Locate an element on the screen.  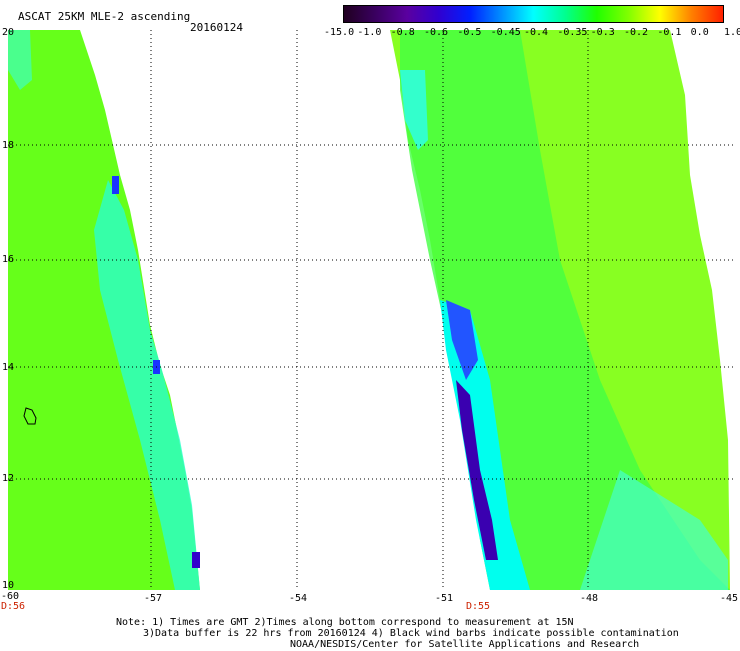
colorbar-label: -0.2 is located at coordinates (636, 32).